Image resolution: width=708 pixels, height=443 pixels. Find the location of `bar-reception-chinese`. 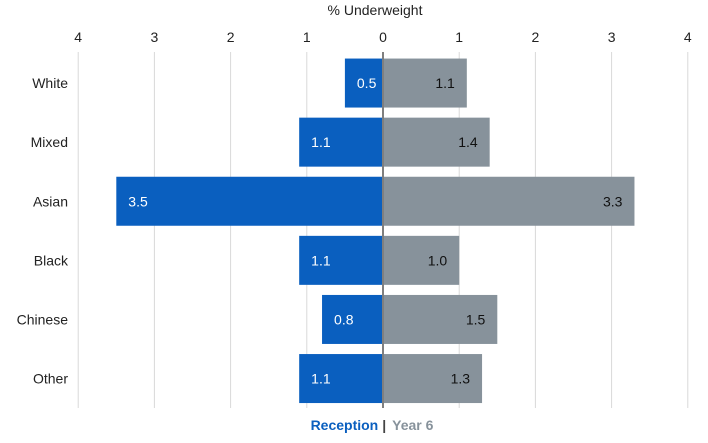

bar-reception-chinese is located at coordinates (352, 319).